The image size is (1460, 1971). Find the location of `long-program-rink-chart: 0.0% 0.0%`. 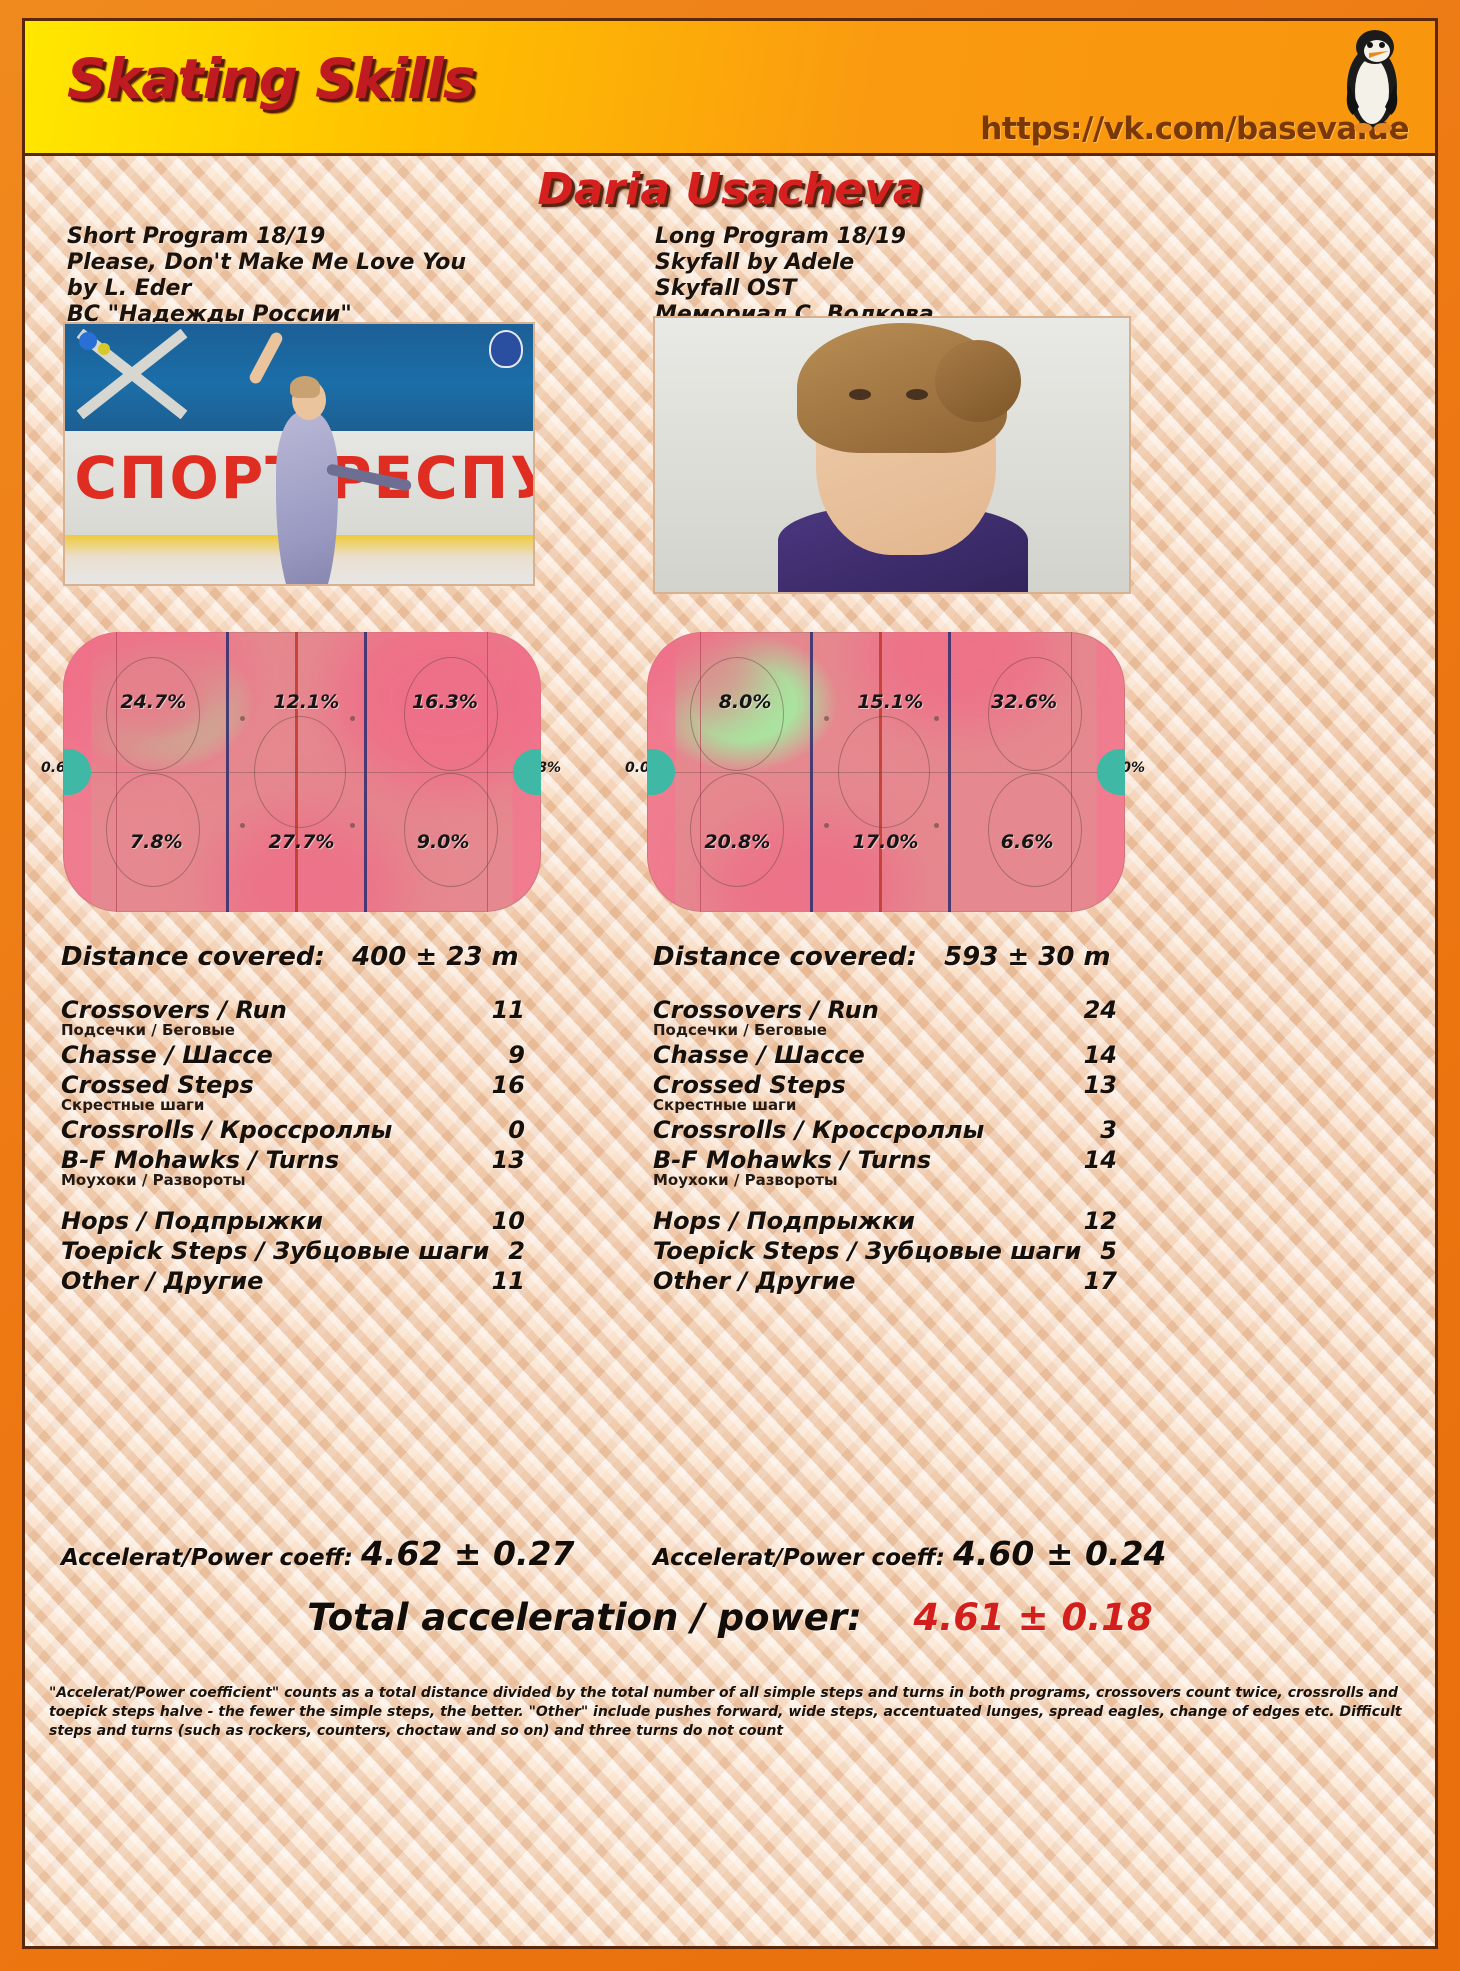

long-program-rink-chart: 0.0% 0.0% is located at coordinates (885, 772).